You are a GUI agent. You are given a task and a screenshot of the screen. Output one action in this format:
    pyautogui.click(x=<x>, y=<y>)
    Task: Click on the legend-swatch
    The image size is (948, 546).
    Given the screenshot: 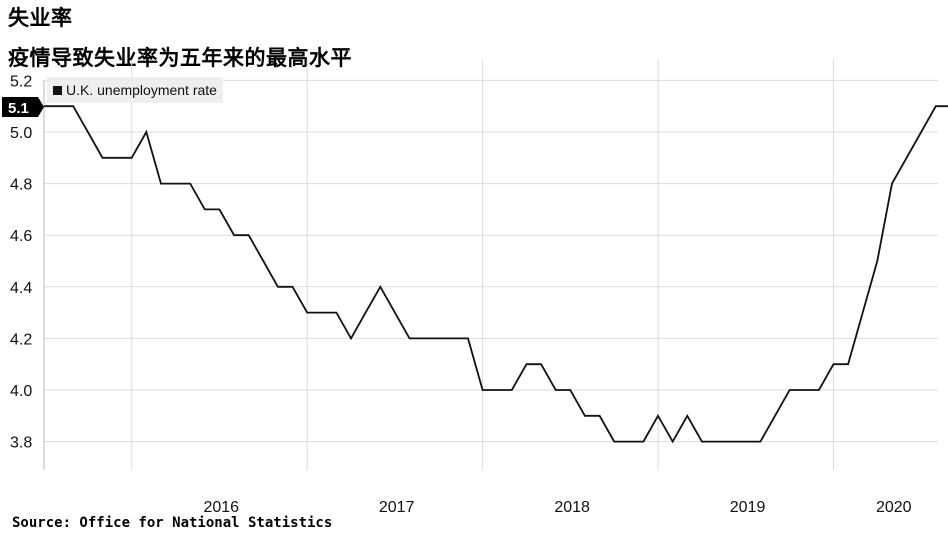 What is the action you would take?
    pyautogui.click(x=57, y=90)
    